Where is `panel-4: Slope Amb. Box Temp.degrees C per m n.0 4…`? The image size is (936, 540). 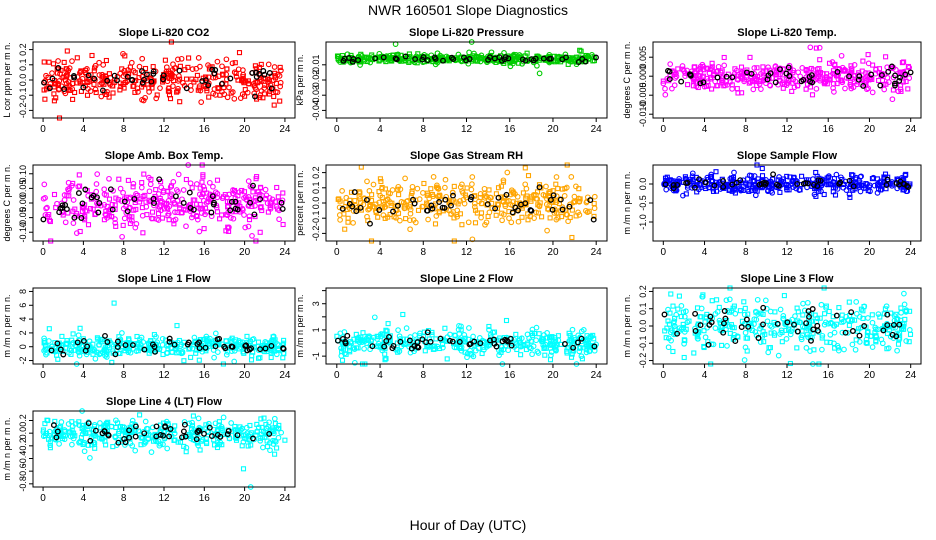
panel-4: Slope Amb. Box Temp.degrees C per m n.0 4… is located at coordinates (149, 204).